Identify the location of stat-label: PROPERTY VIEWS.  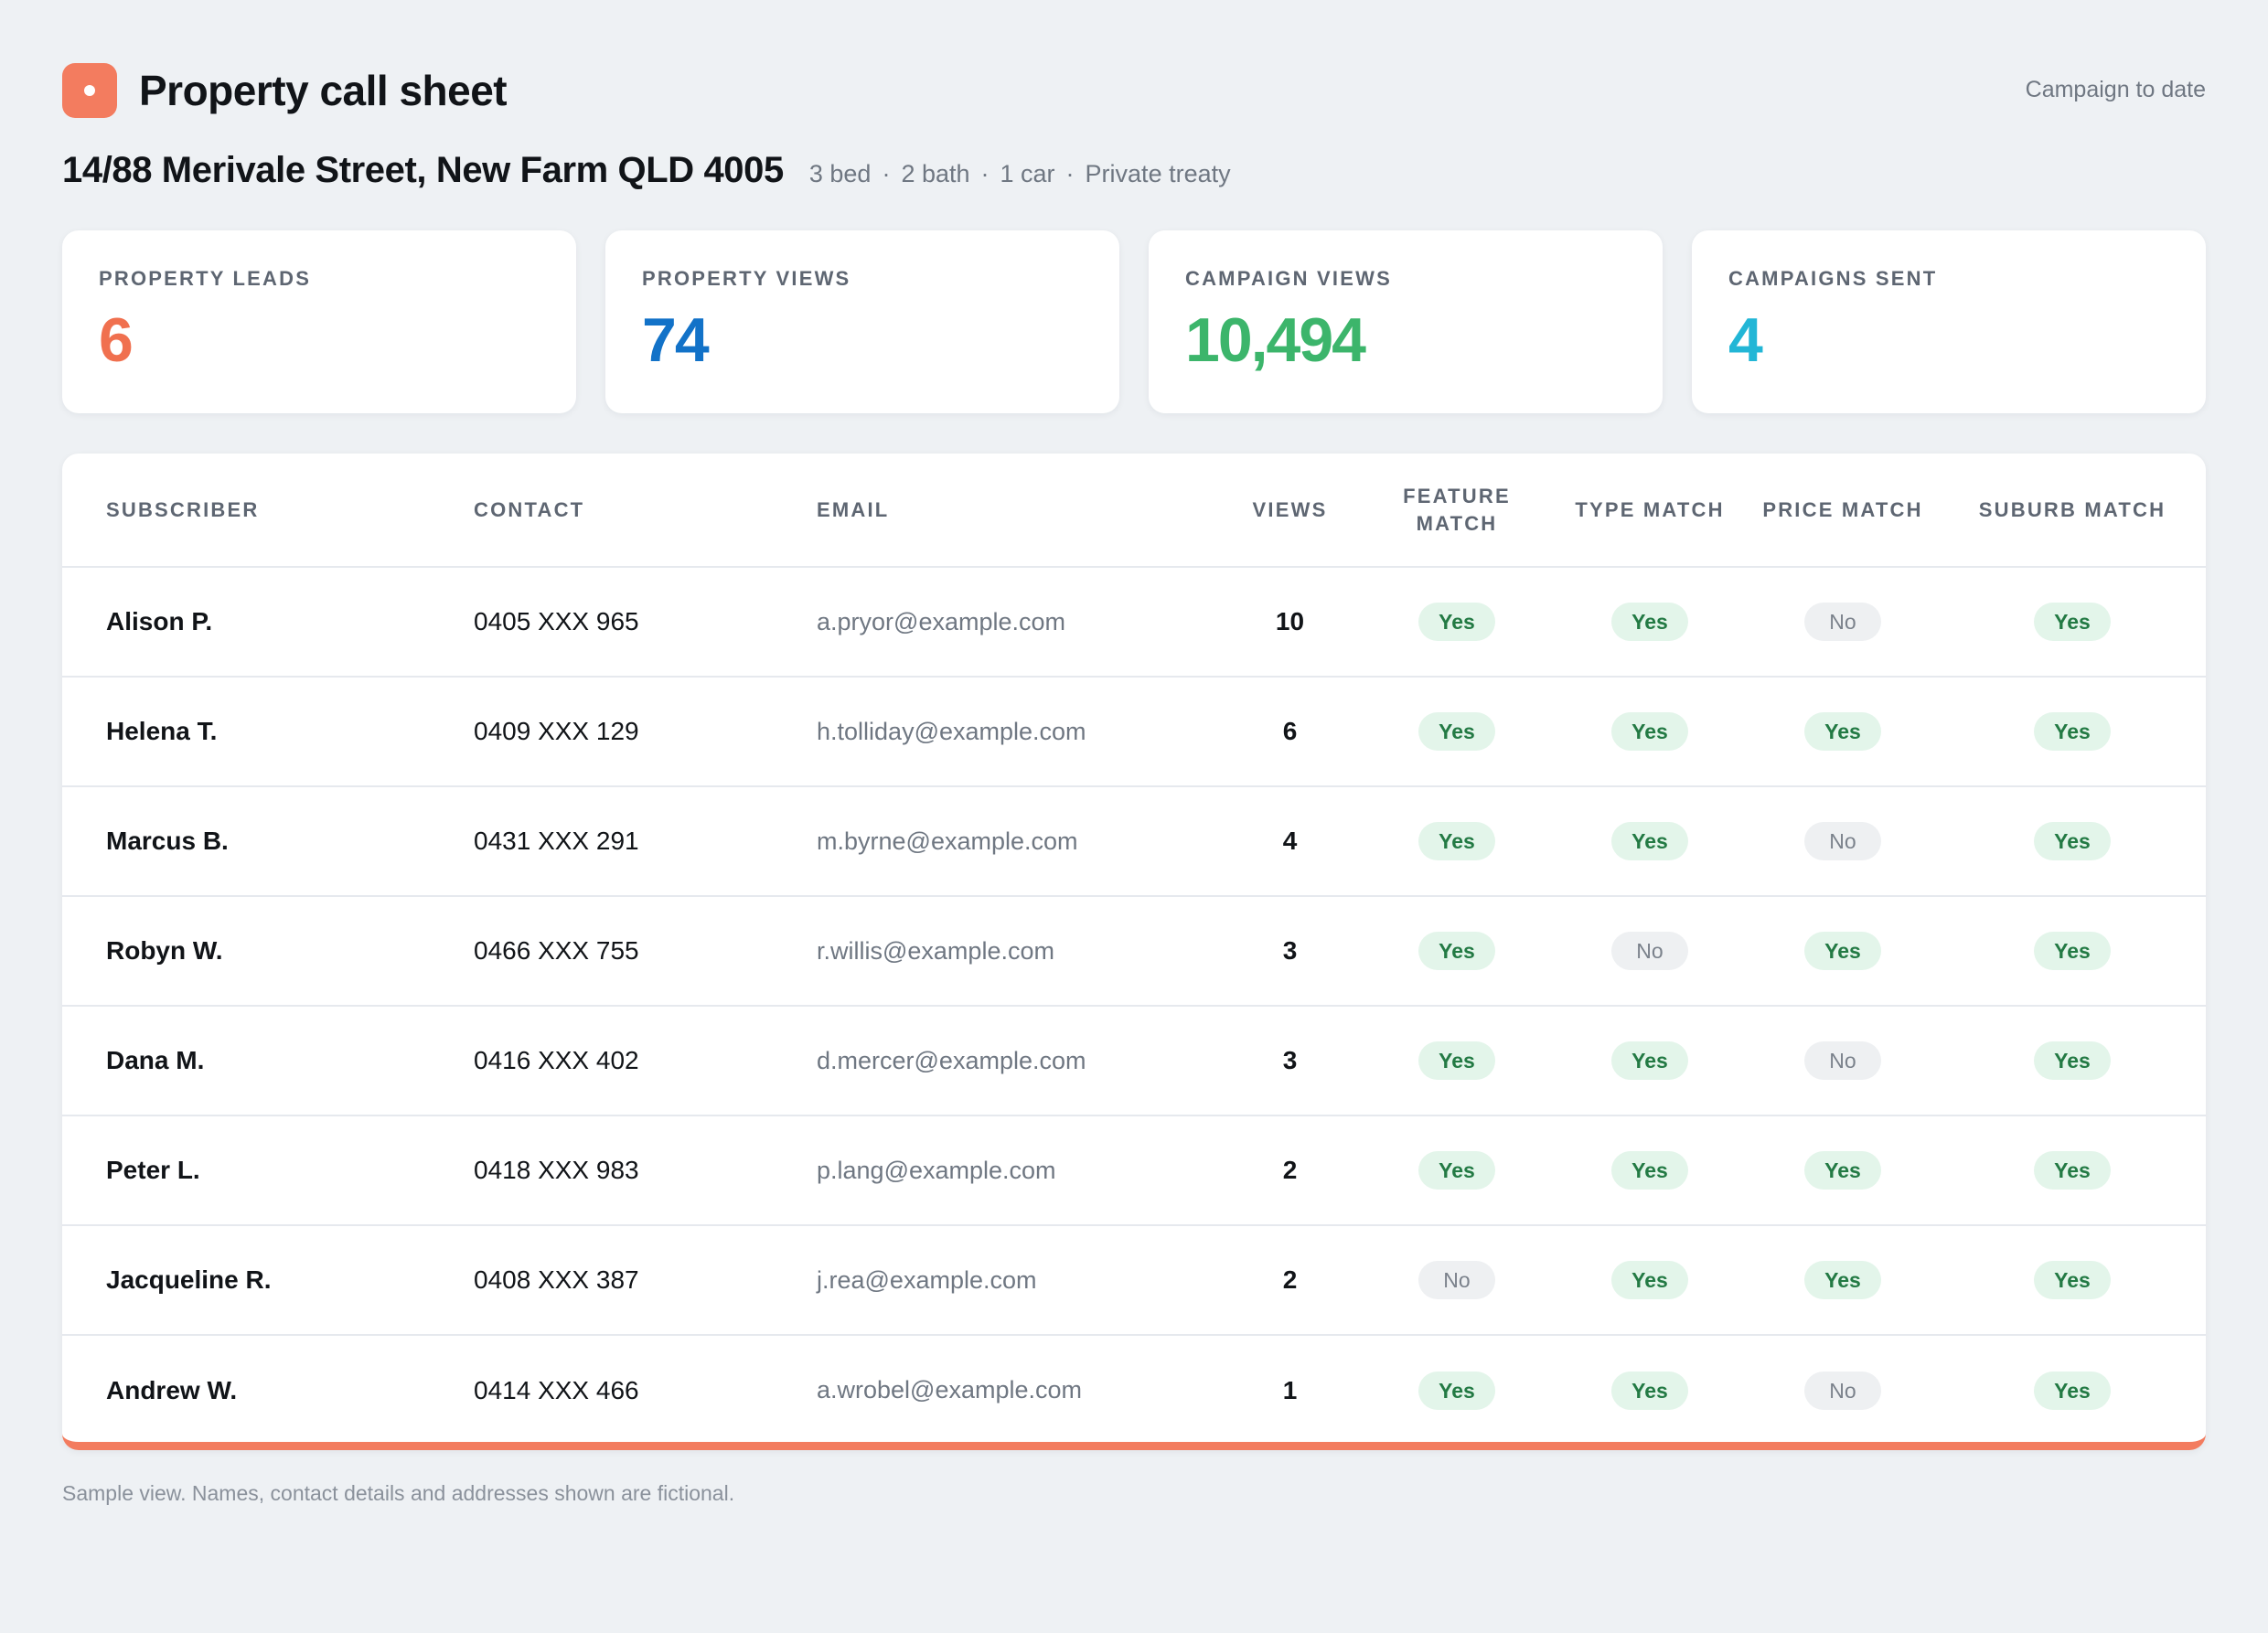
(746, 278).